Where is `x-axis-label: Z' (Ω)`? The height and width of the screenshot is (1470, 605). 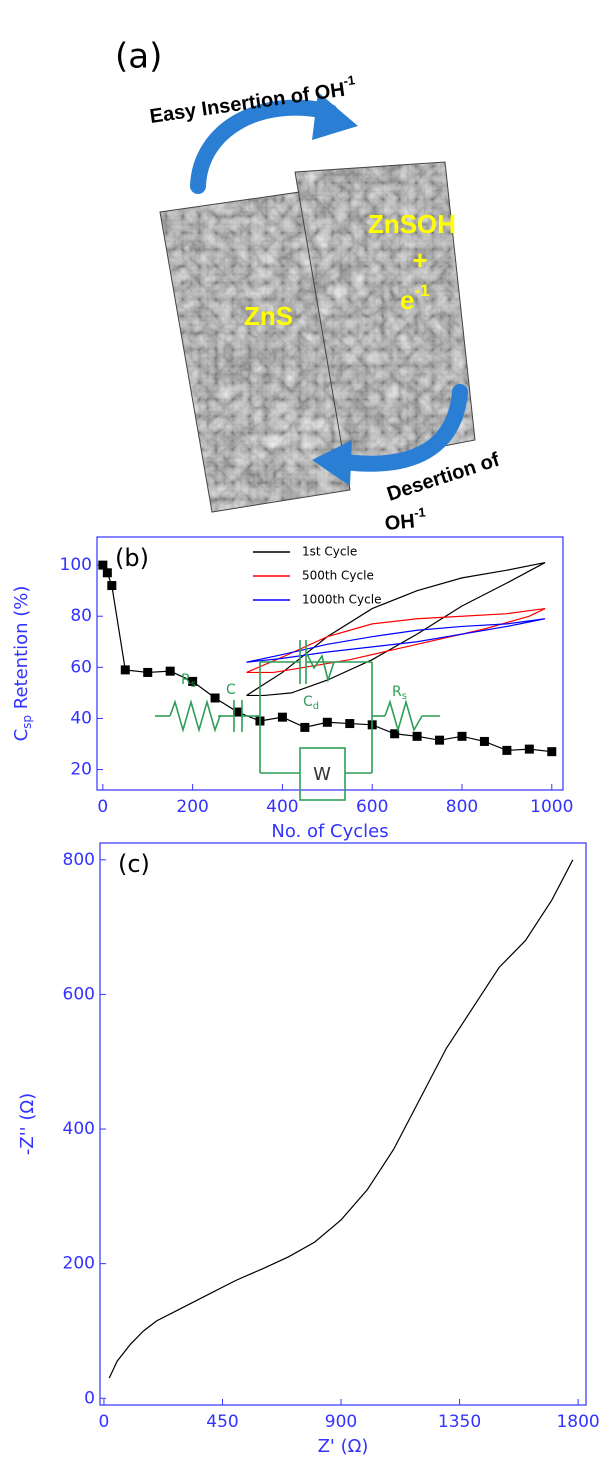 x-axis-label: Z' (Ω) is located at coordinates (343, 1446).